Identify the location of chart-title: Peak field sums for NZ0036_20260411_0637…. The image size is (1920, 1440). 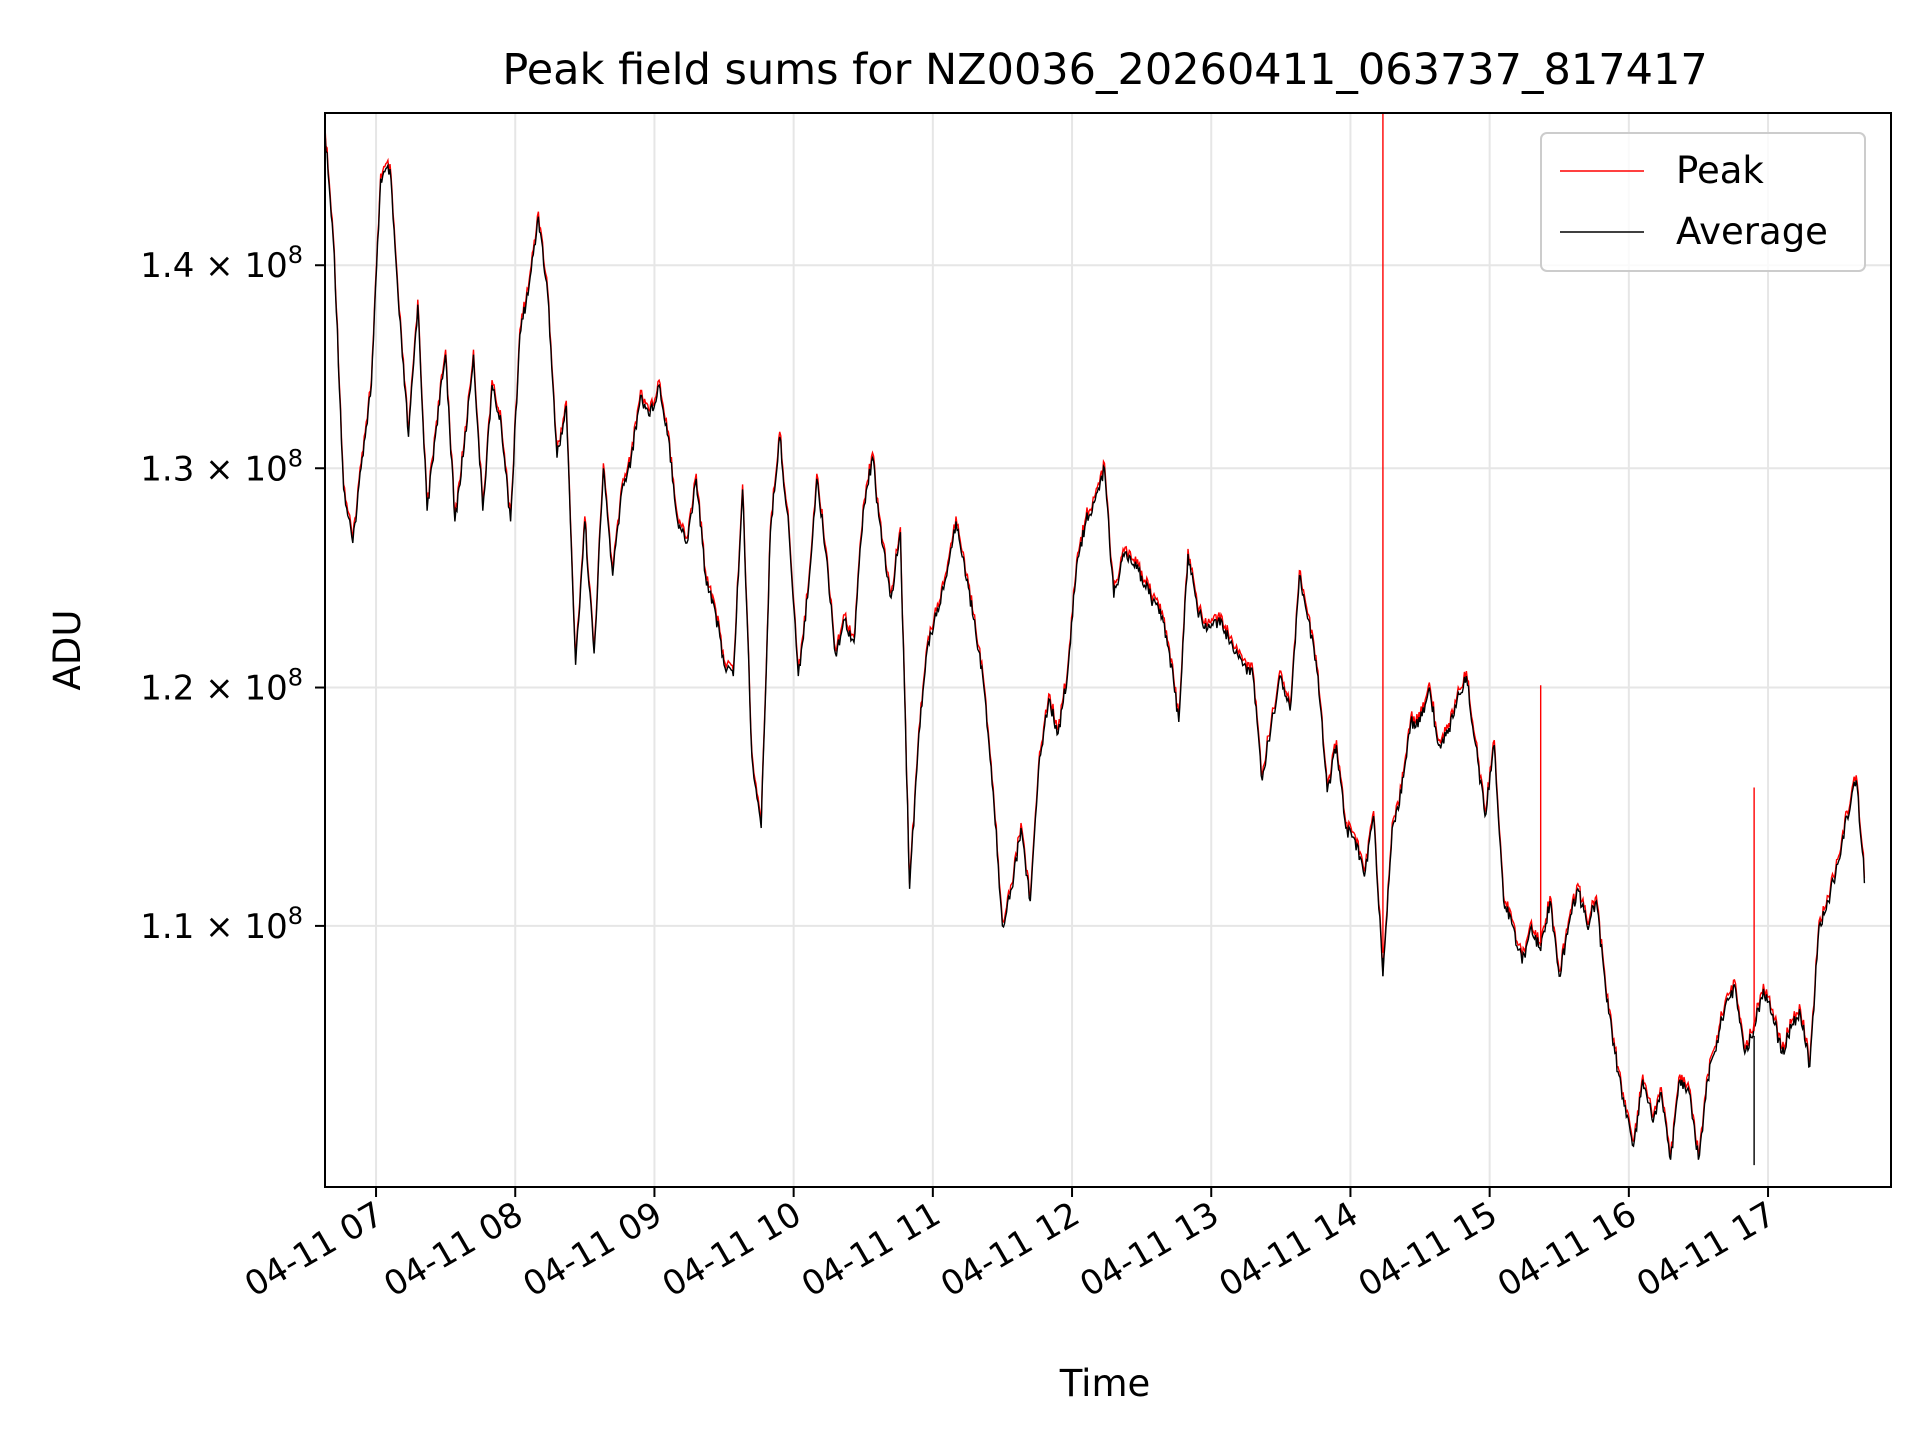
(1104, 70).